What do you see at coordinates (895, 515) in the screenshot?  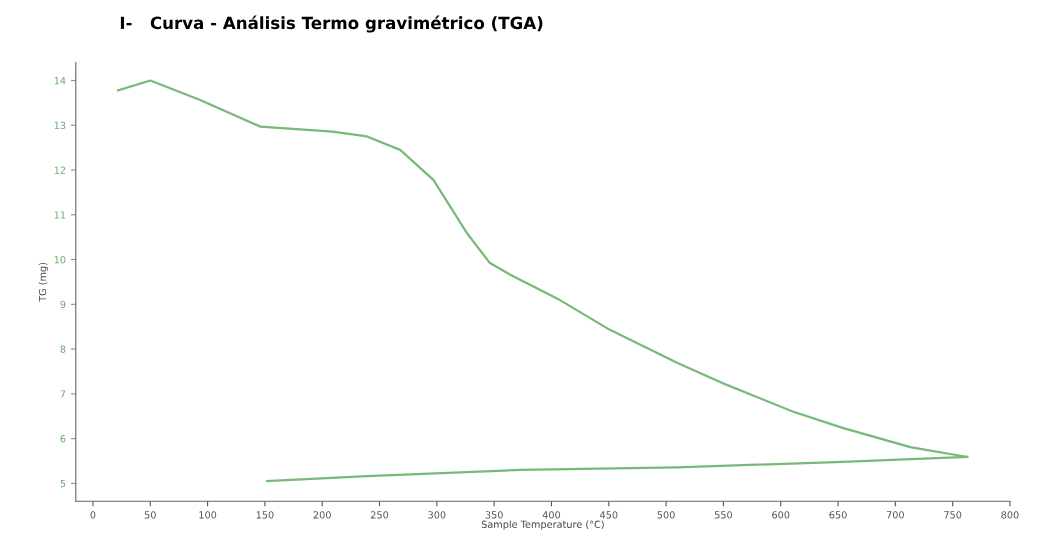 I see `x-tick-label: 700` at bounding box center [895, 515].